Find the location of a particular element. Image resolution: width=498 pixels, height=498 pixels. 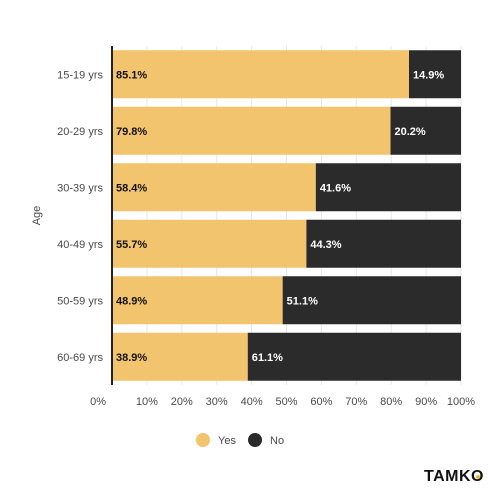

data-label-yes: 58.4% is located at coordinates (131, 188).